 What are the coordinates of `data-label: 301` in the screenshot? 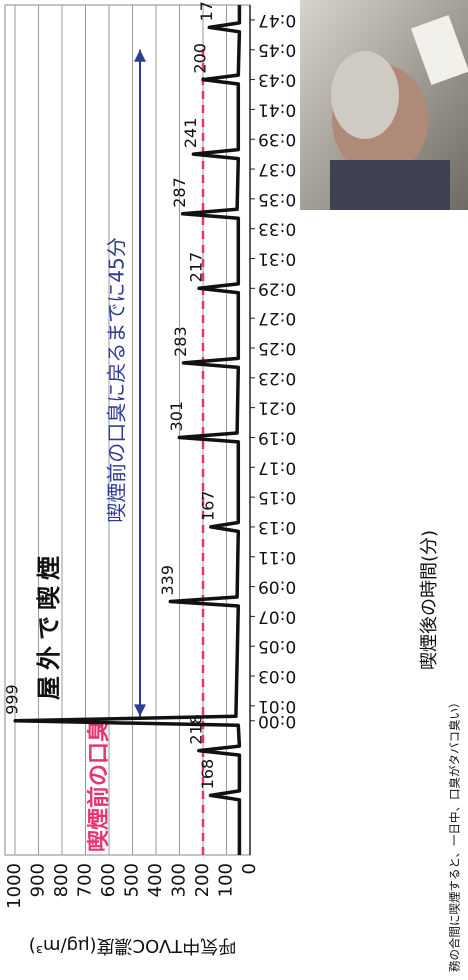 It's located at (176, 416).